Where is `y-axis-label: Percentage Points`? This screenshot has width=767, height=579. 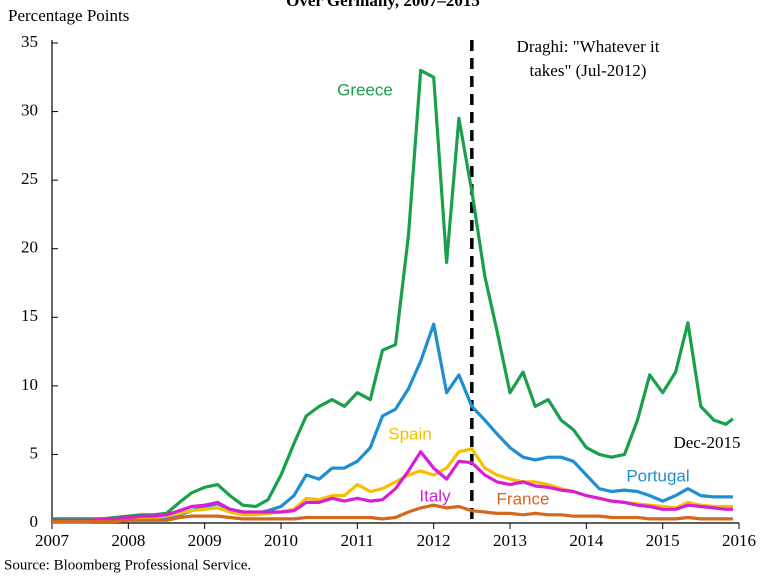
y-axis-label: Percentage Points is located at coordinates (68, 15).